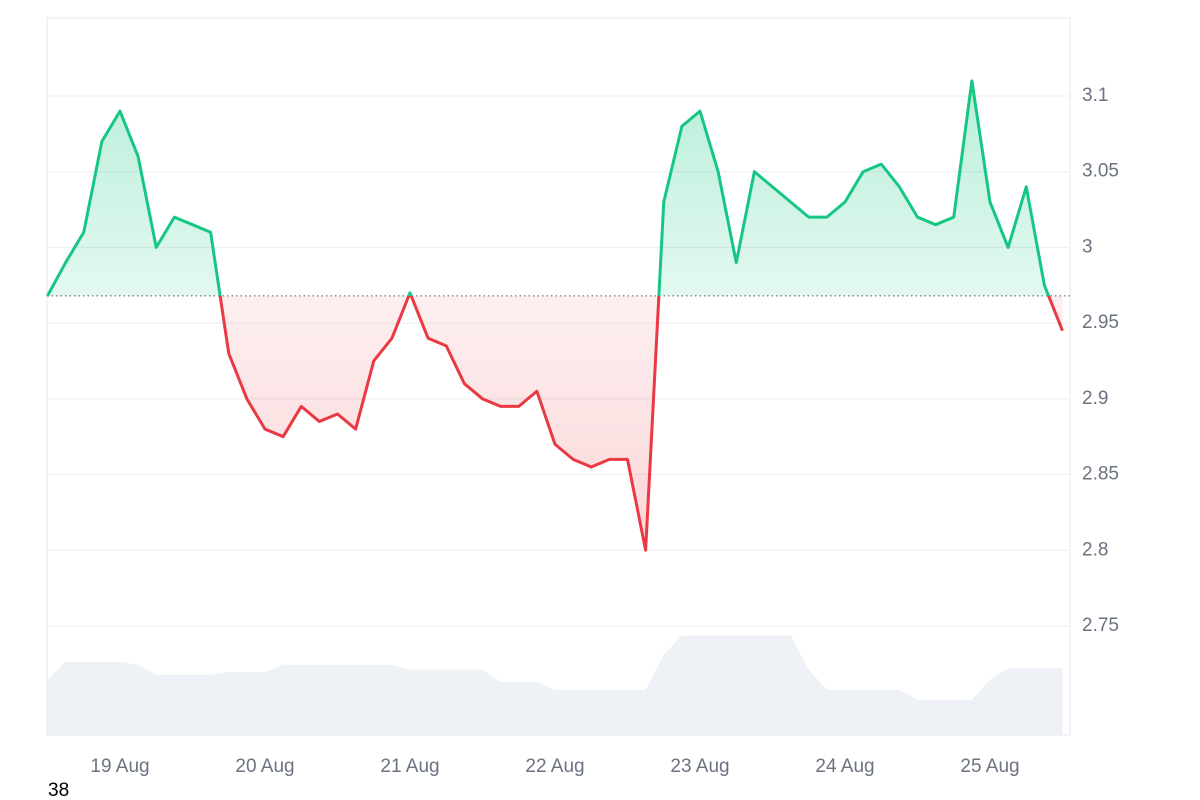 Image resolution: width=1200 pixels, height=800 pixels. Describe the element at coordinates (409, 766) in the screenshot. I see `x-tick-label: 21 Aug` at that location.